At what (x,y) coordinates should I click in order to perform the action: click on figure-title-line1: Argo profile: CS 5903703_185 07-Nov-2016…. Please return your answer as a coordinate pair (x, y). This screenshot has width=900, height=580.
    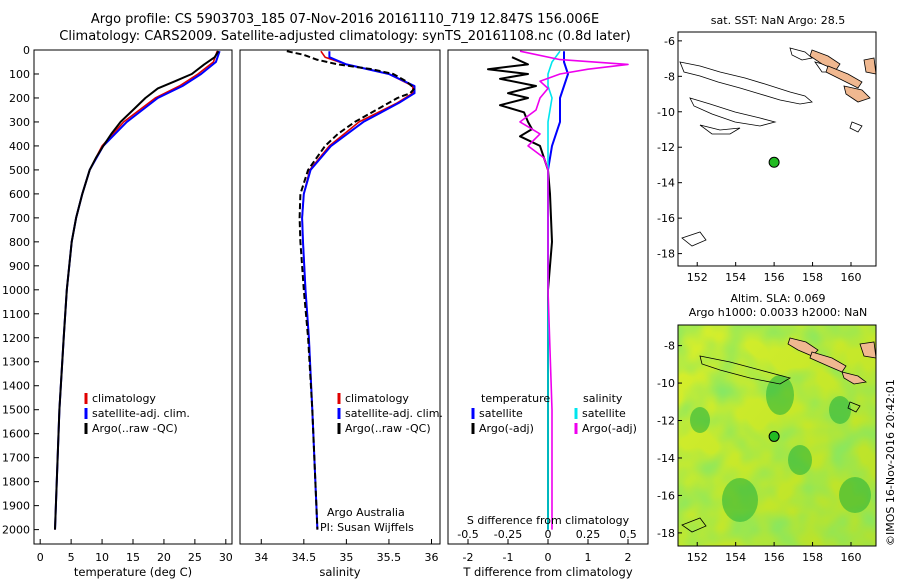
    Looking at the image, I should click on (345, 19).